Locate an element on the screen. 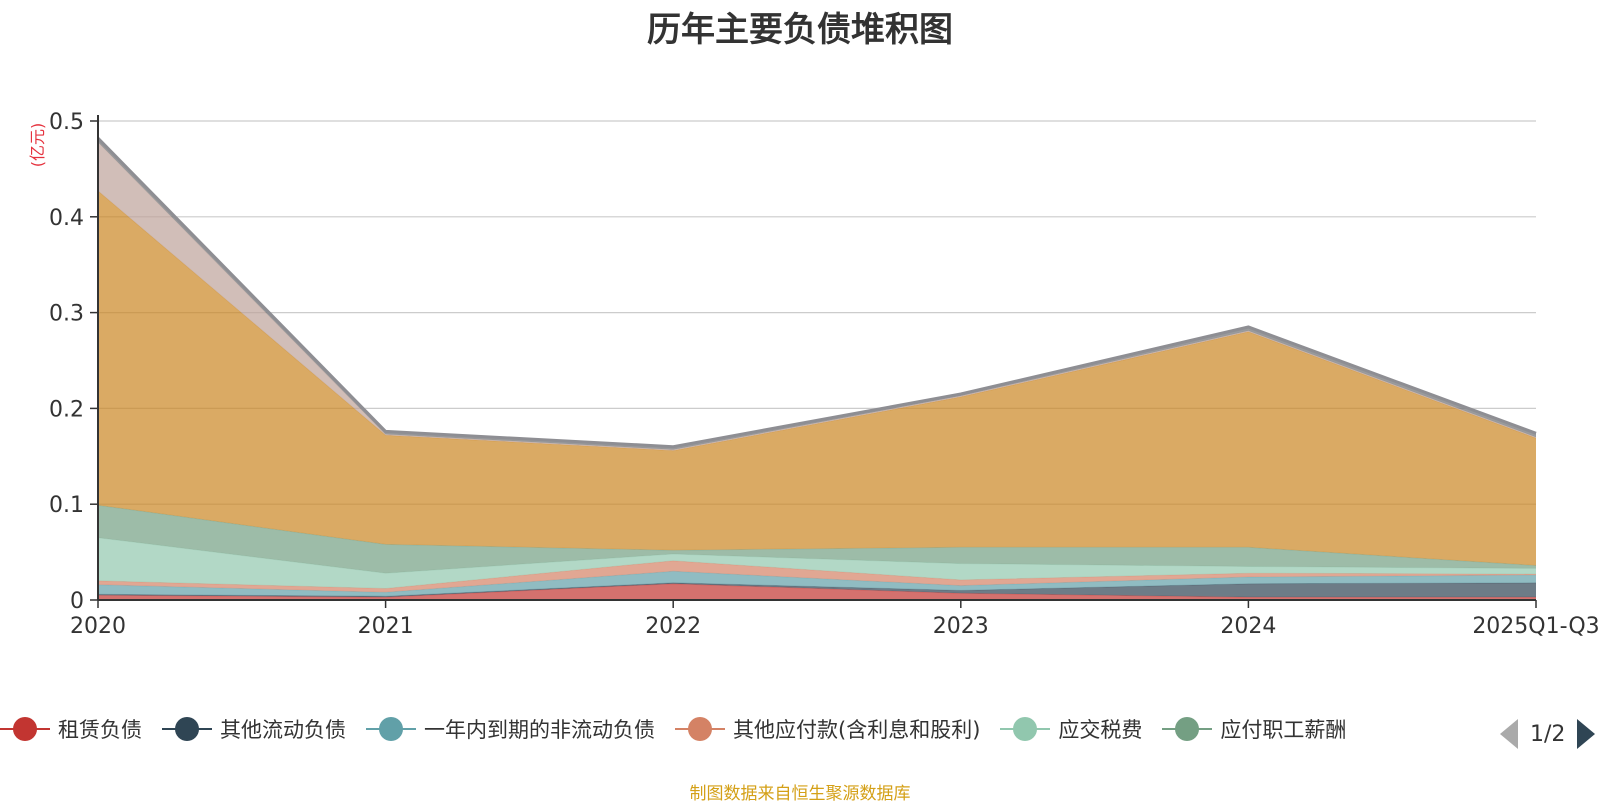 The height and width of the screenshot is (804, 1600). x-tick-label: 2025Q1-Q3 is located at coordinates (1535, 626).